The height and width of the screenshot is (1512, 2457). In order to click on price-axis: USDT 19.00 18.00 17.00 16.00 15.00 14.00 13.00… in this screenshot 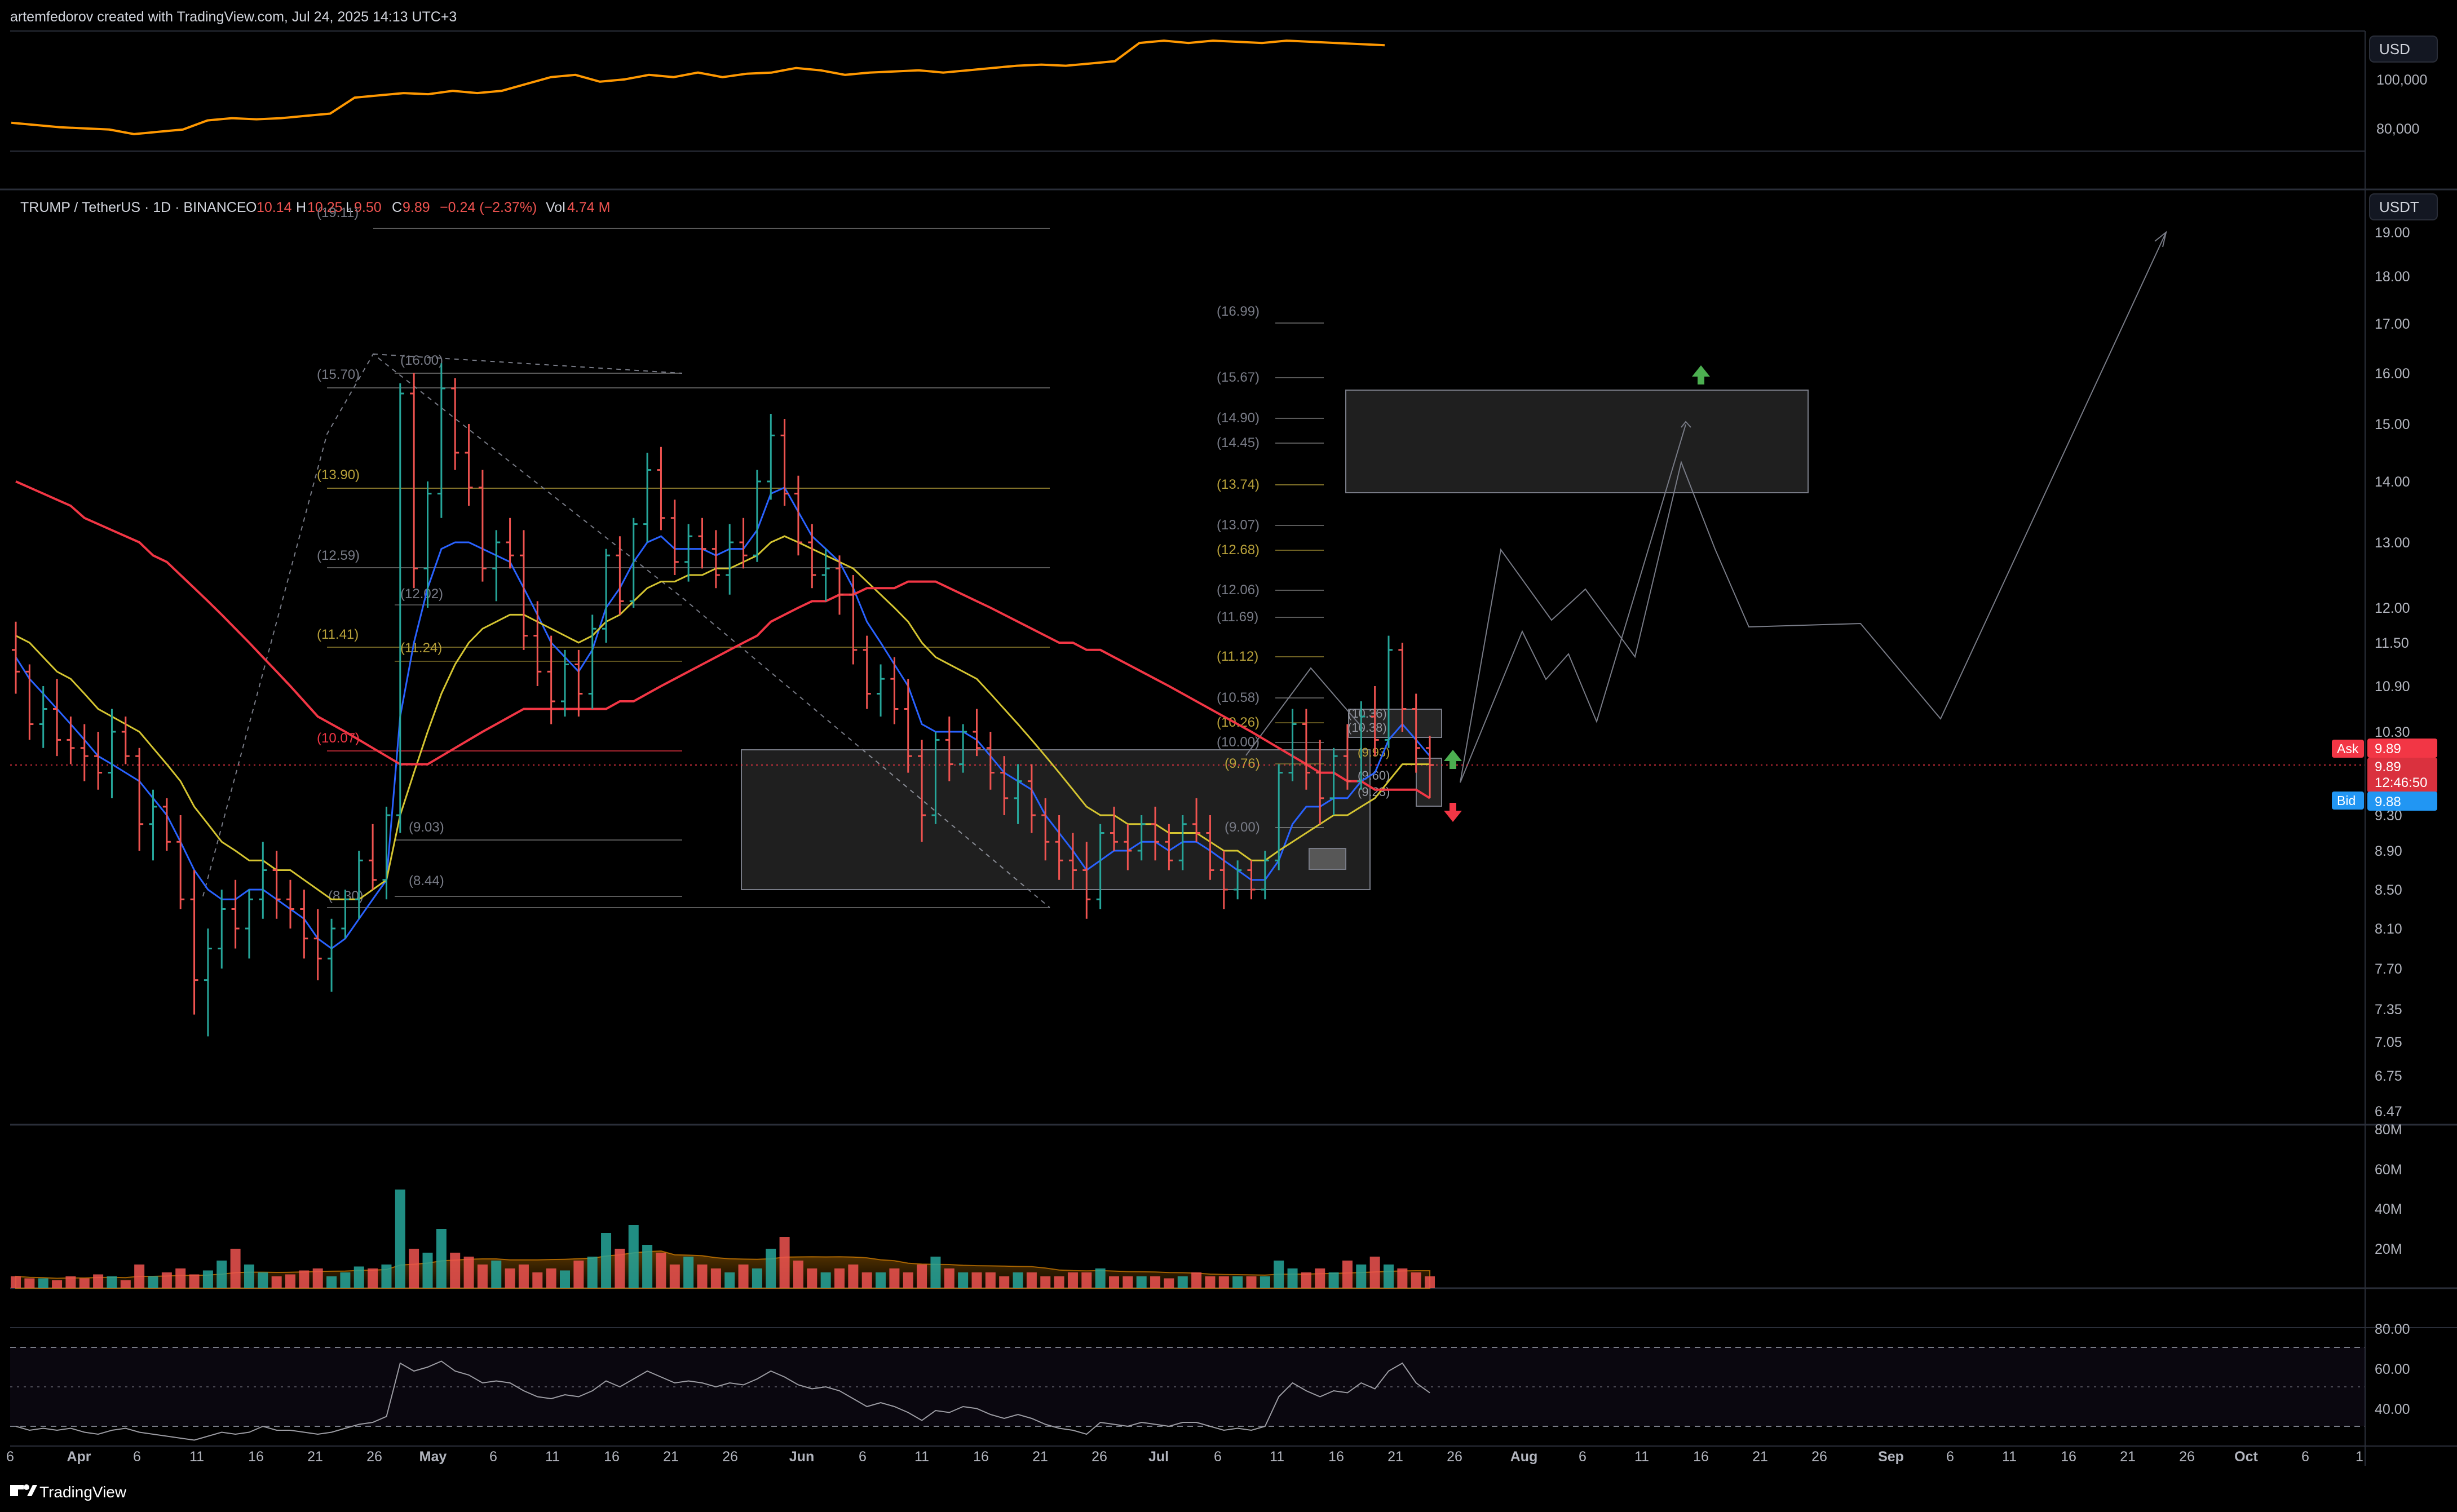, I will do `click(2404, 656)`.